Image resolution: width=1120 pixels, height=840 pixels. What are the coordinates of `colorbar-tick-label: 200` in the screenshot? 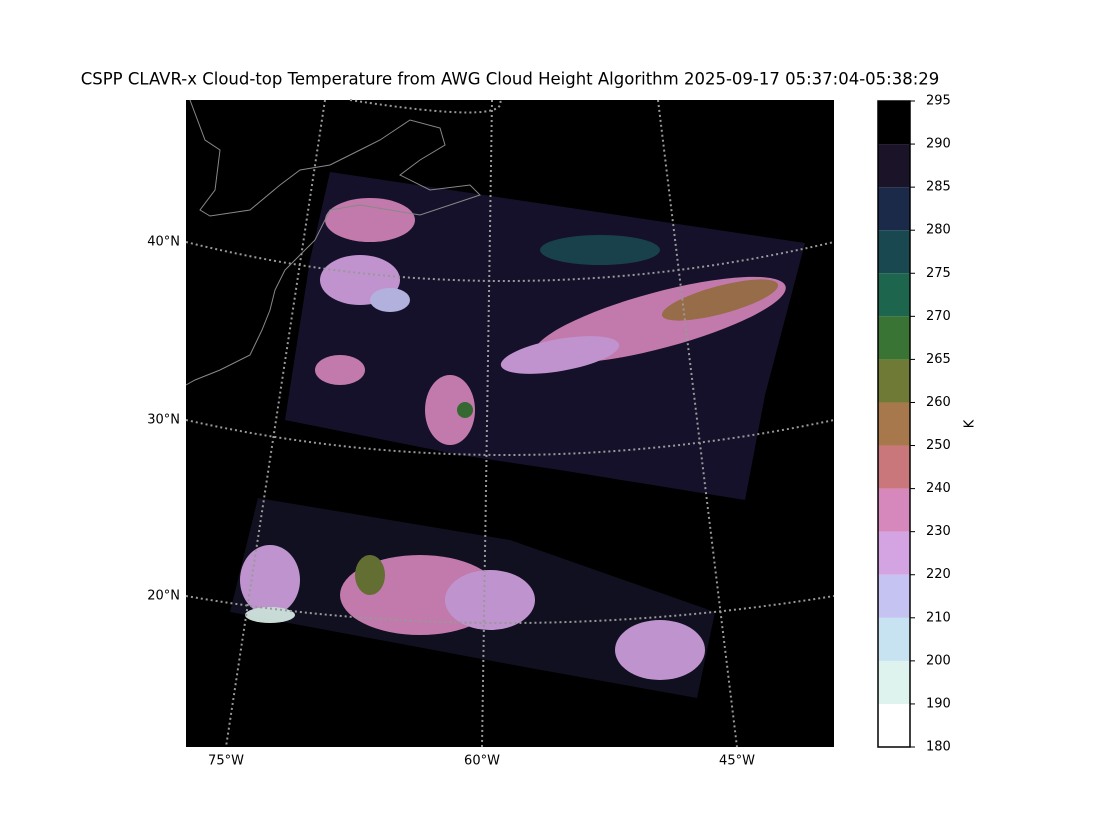 It's located at (938, 660).